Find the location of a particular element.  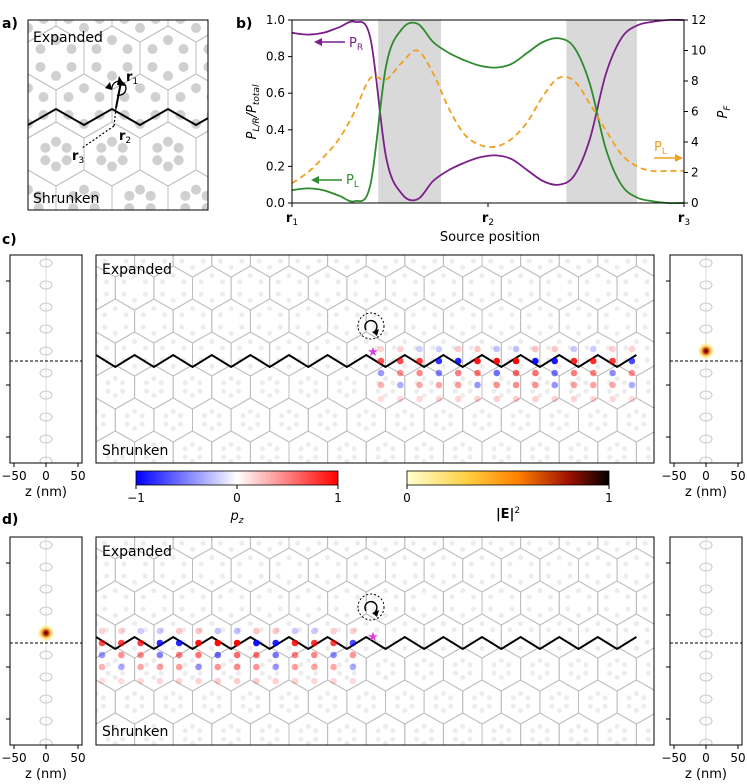

series-p-r is located at coordinates (488, 110).